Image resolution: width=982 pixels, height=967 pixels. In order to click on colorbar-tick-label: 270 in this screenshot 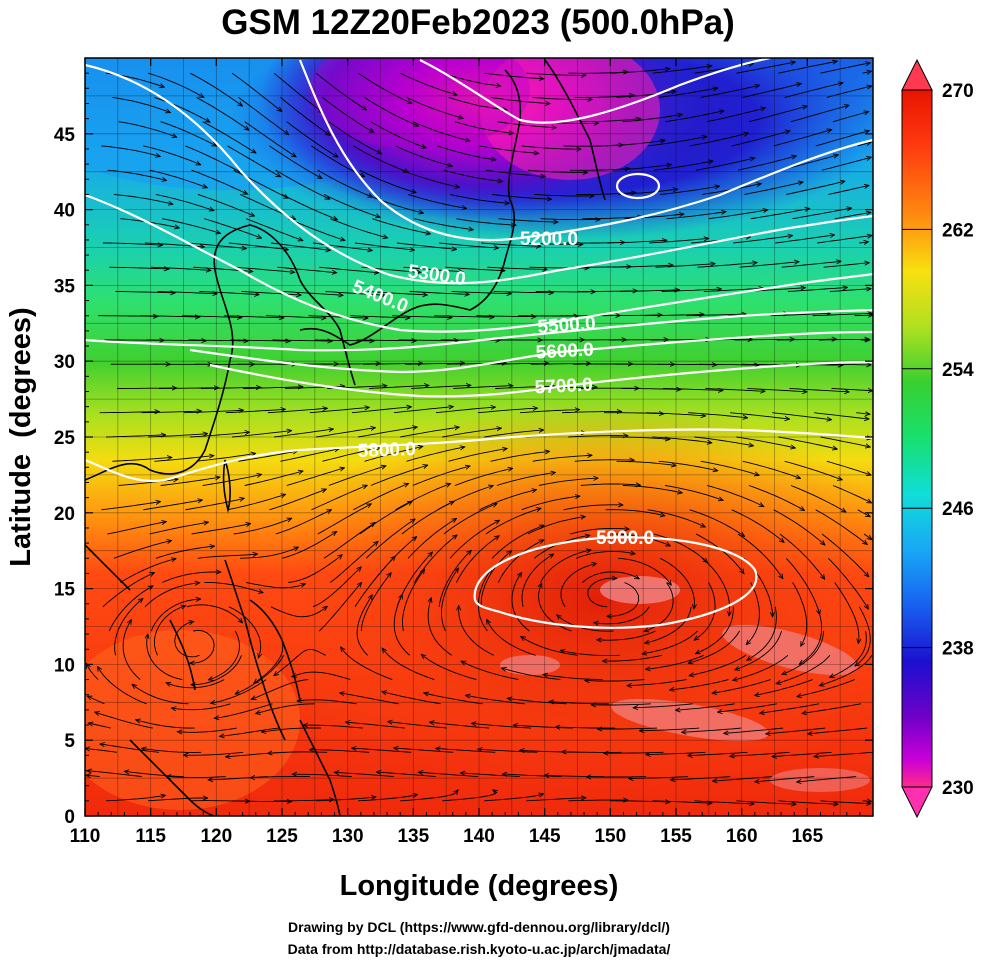, I will do `click(958, 91)`.